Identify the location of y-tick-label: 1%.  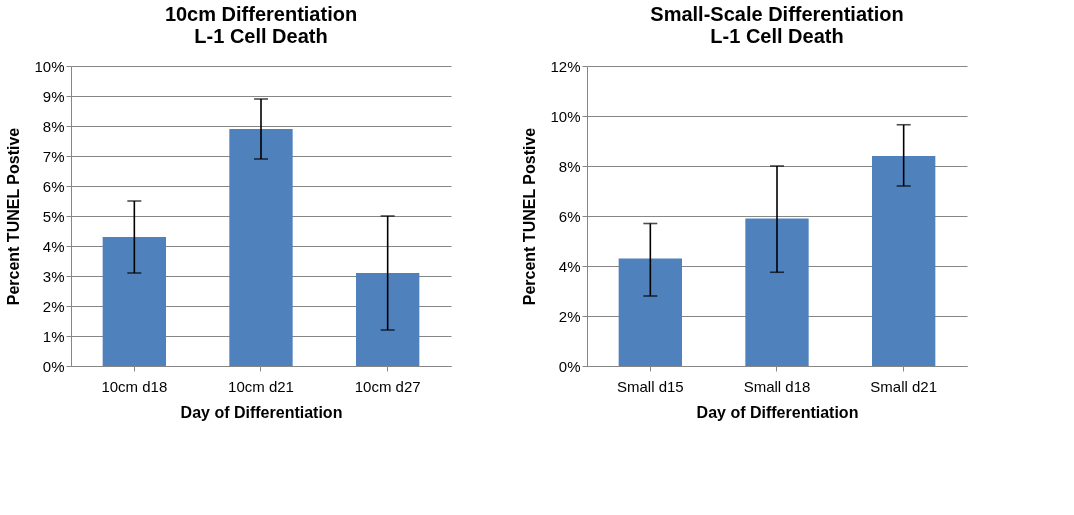
(53, 336).